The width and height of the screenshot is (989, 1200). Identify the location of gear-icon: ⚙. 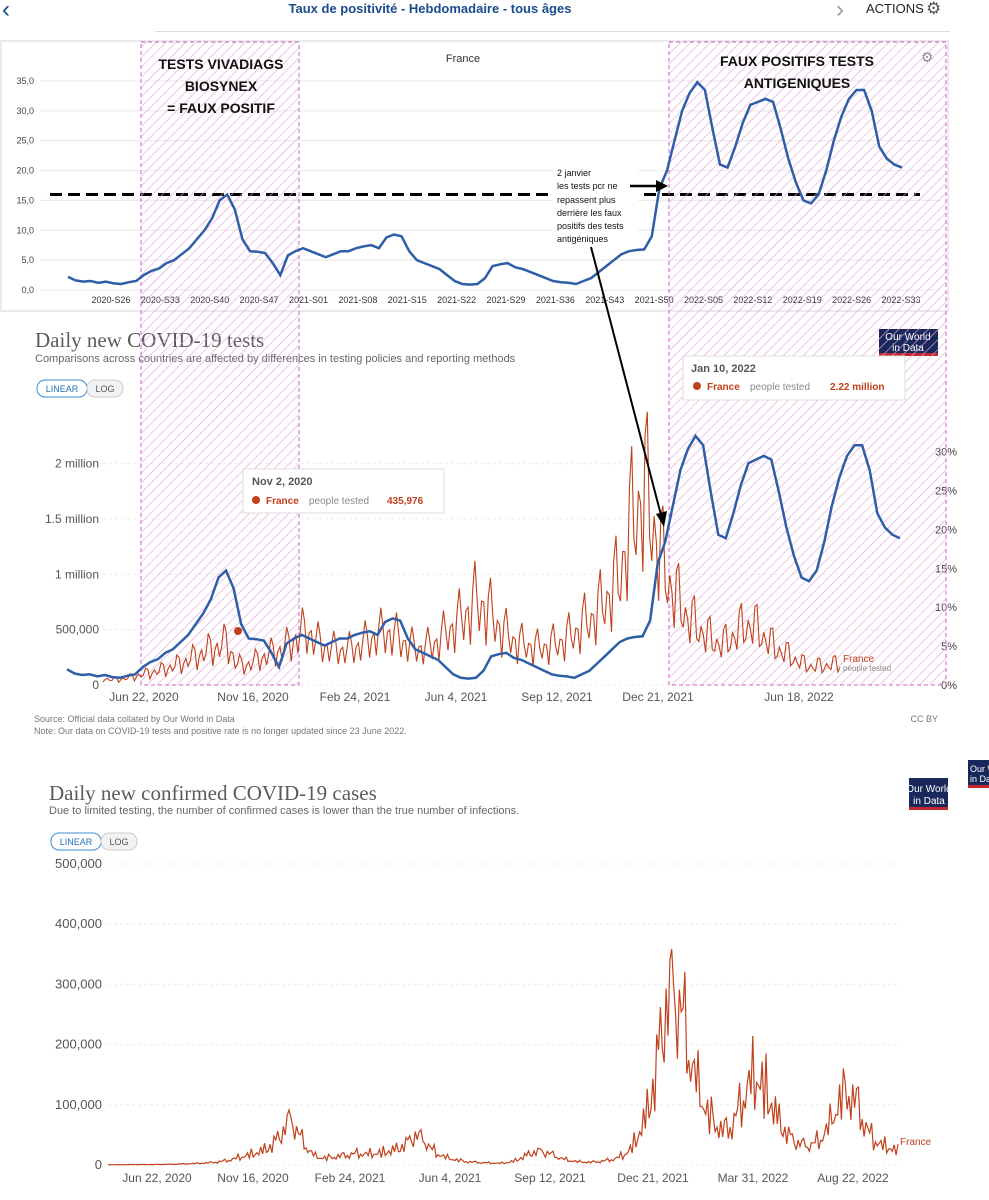
(934, 9).